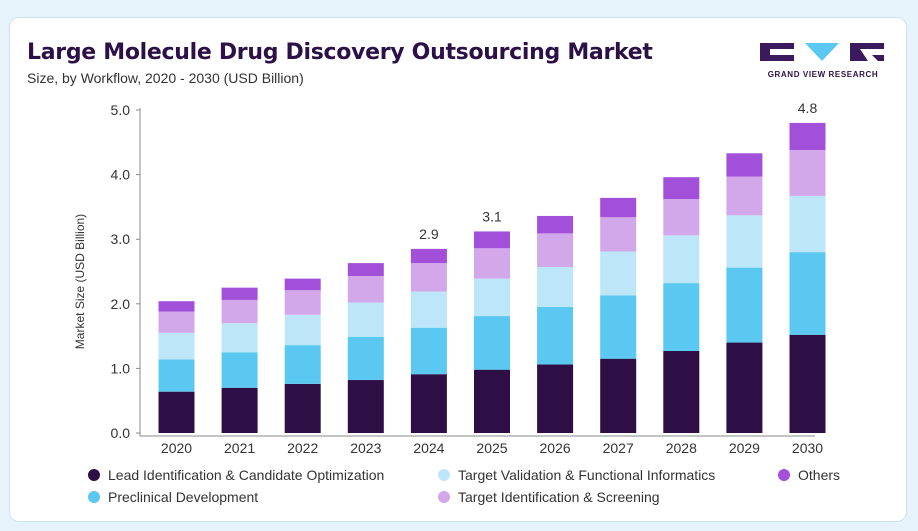 This screenshot has height=531, width=918. Describe the element at coordinates (176, 346) in the screenshot. I see `bar-segment-2020-s2` at that location.